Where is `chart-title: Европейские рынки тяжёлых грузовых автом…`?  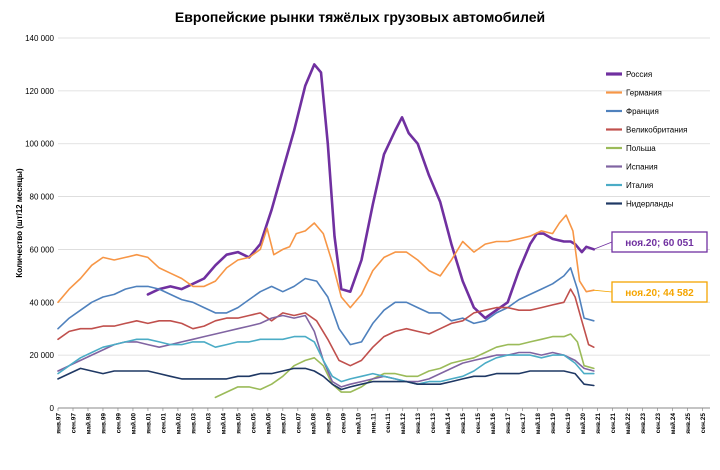
chart-title: Европейские рынки тяжёлых грузовых автом… is located at coordinates (360, 17).